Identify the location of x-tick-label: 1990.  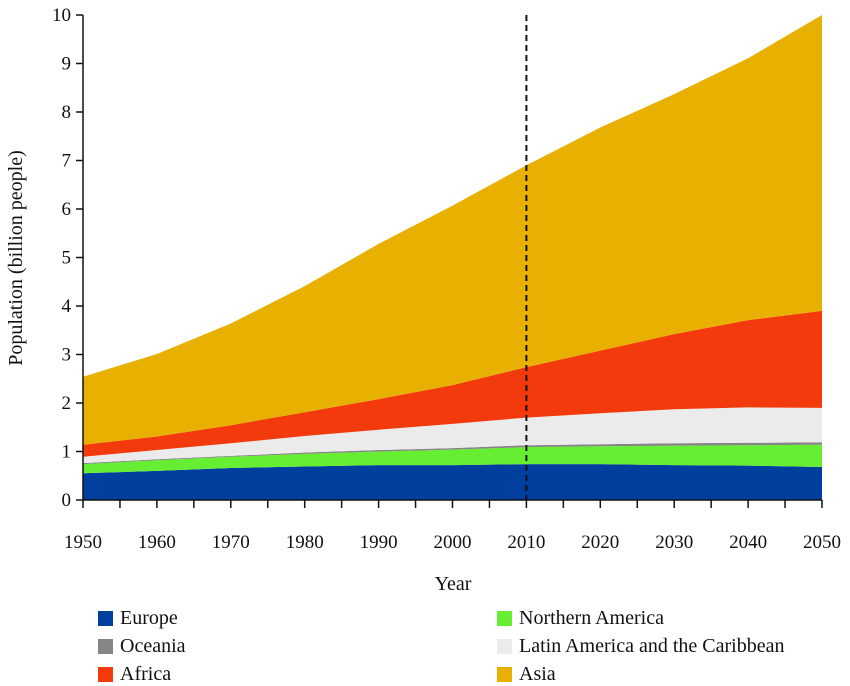
(379, 542).